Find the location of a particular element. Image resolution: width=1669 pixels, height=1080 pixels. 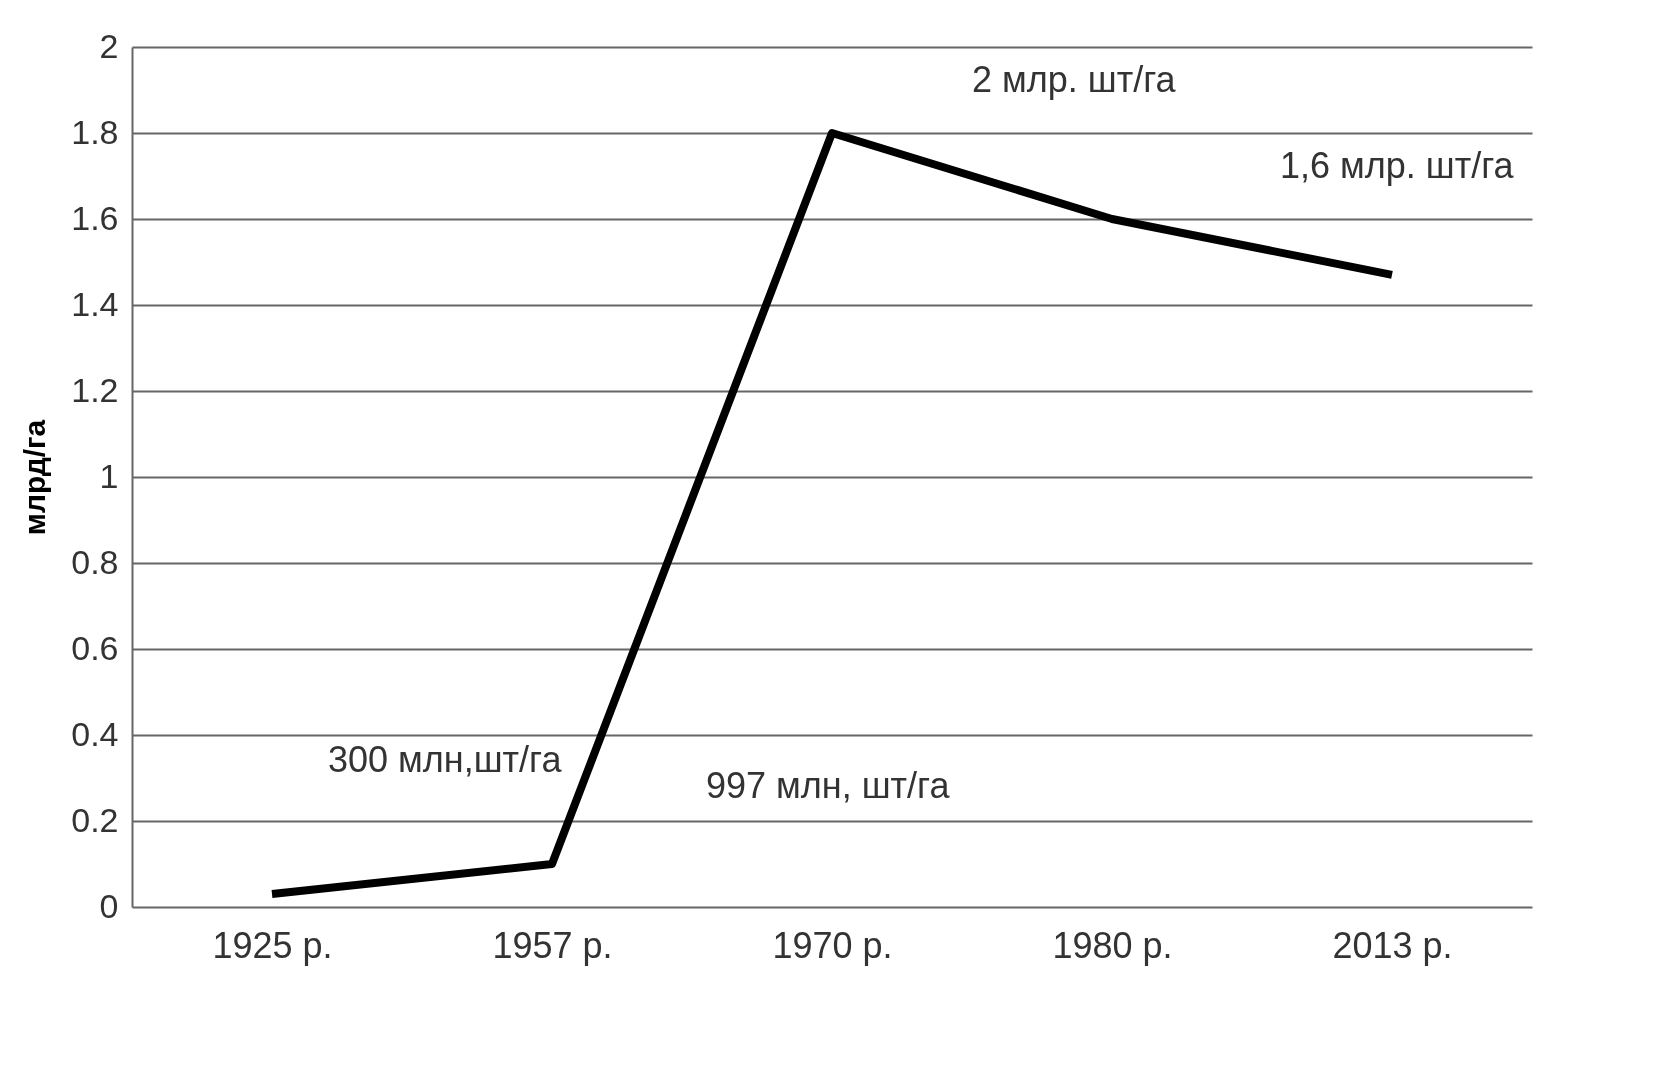

y-tick-label: 0.8 is located at coordinates (95, 561).